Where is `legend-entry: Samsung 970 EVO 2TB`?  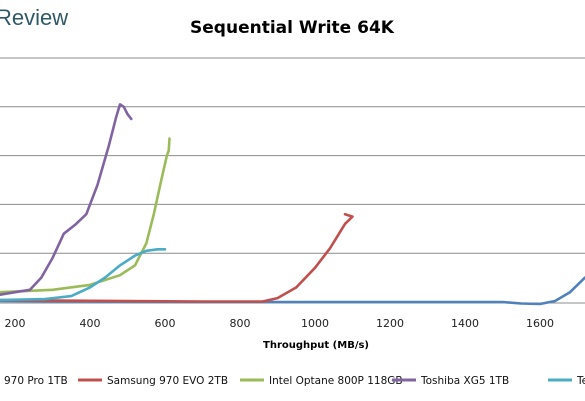 legend-entry: Samsung 970 EVO 2TB is located at coordinates (167, 381).